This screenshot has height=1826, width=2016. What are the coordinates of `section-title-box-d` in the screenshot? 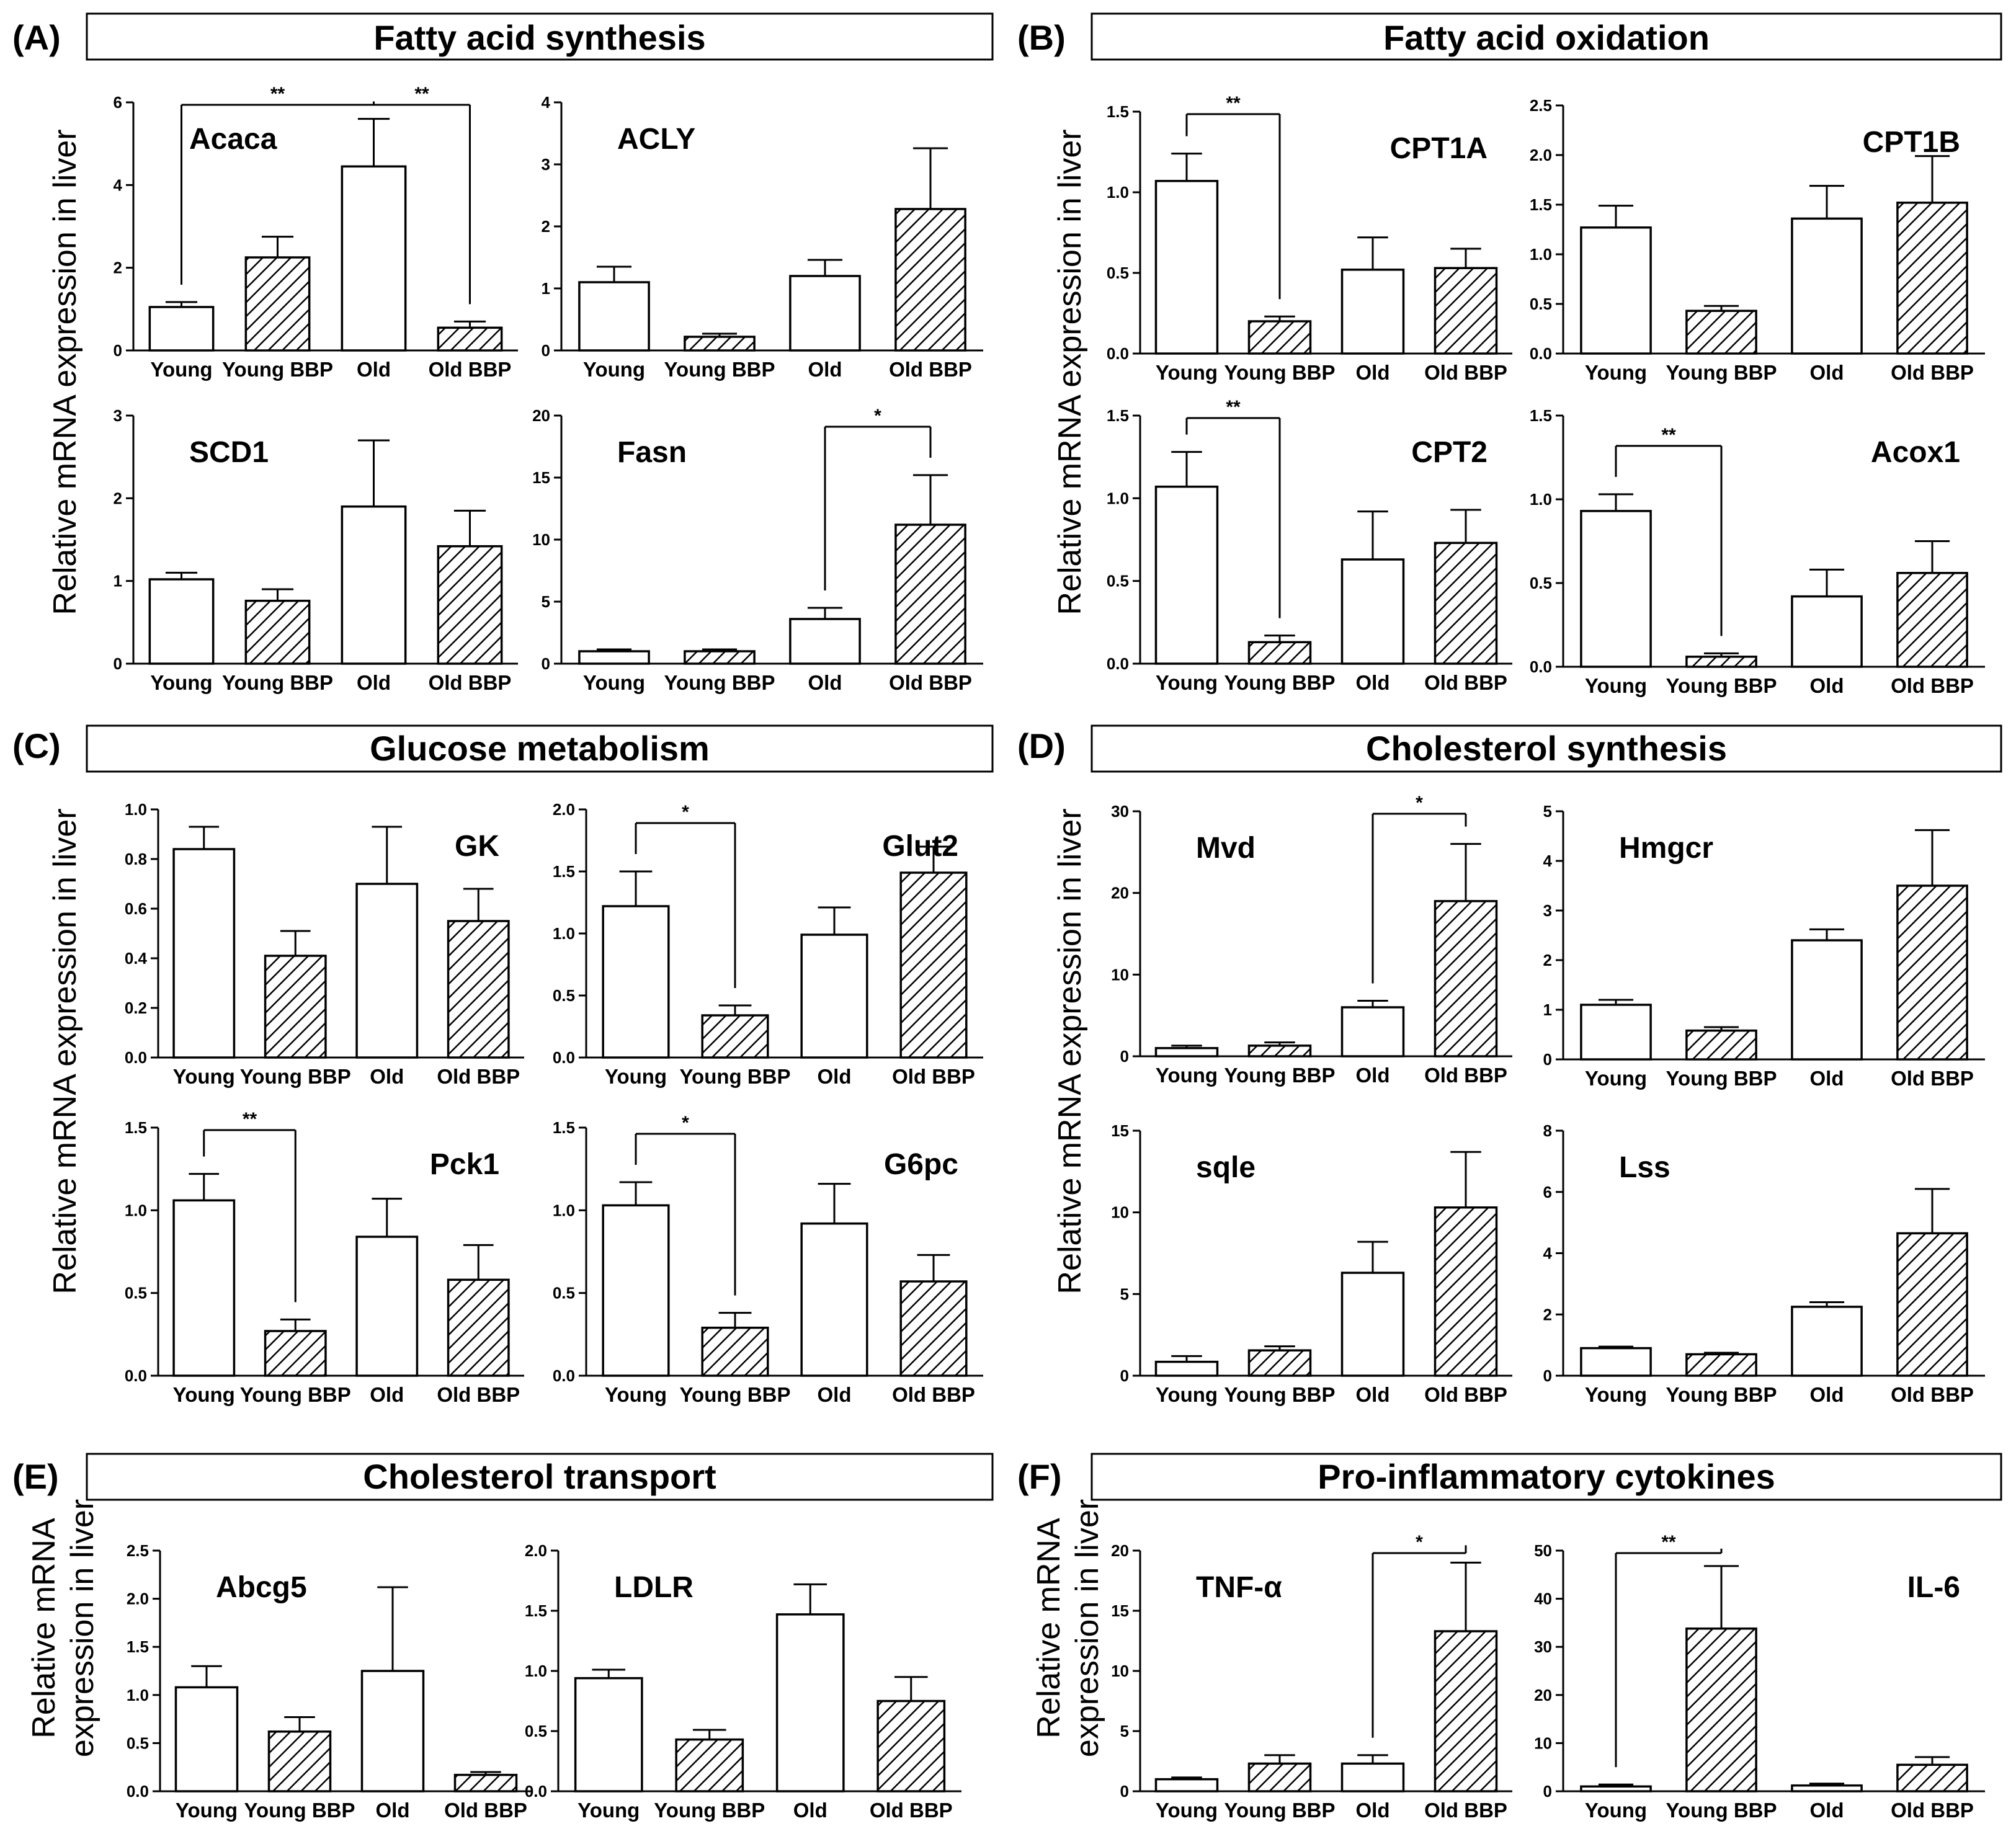 It's located at (1547, 748).